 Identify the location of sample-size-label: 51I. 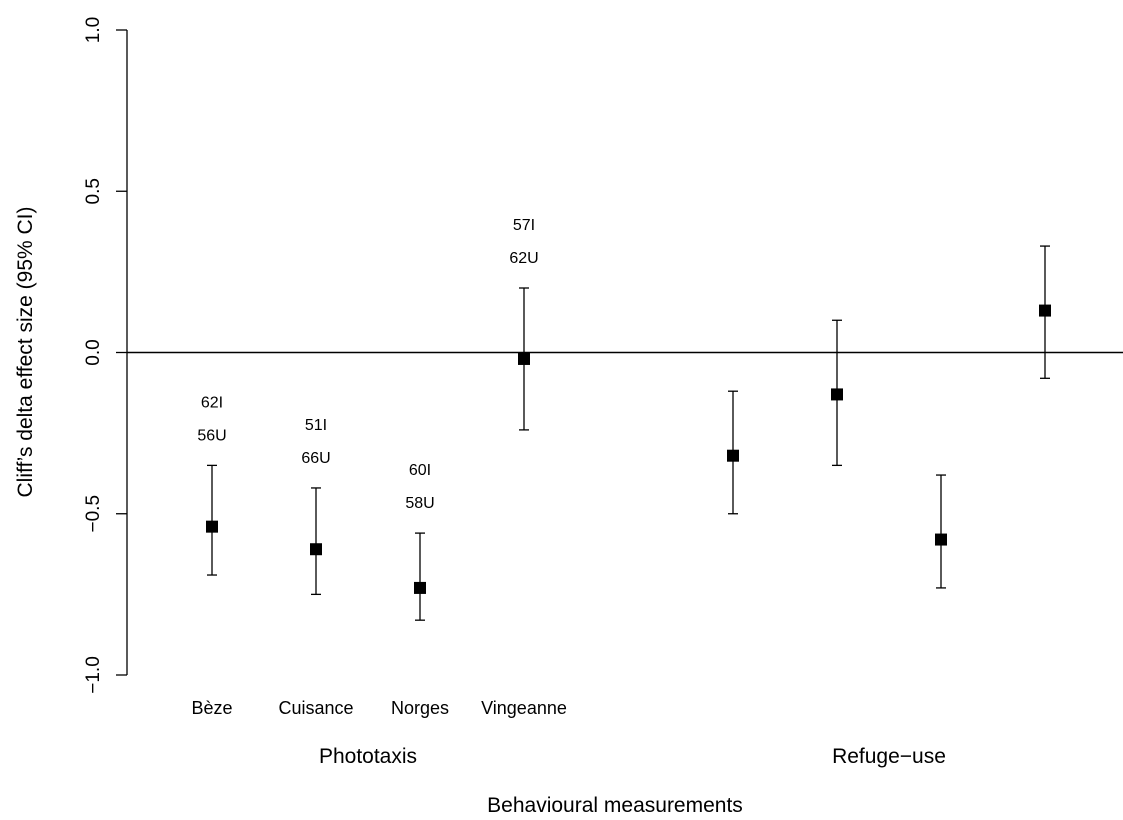
(316, 425).